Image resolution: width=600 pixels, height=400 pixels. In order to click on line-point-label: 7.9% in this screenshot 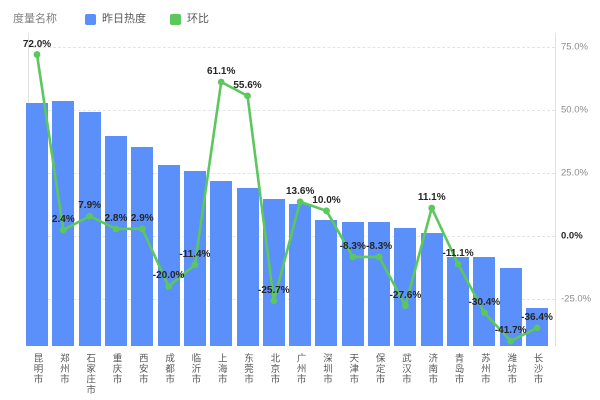, I will do `click(90, 206)`.